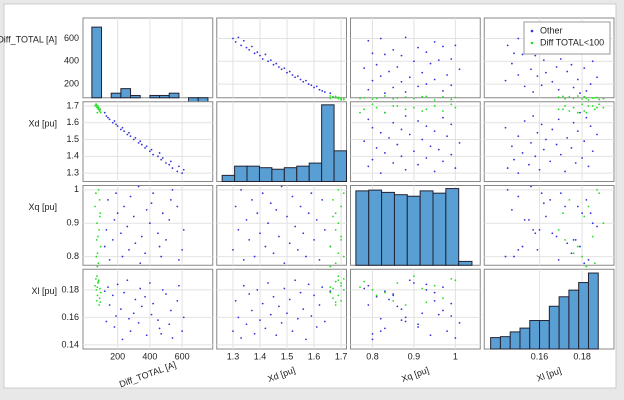  What do you see at coordinates (70, 317) in the screenshot?
I see `y-tick-label: 0.16` at bounding box center [70, 317].